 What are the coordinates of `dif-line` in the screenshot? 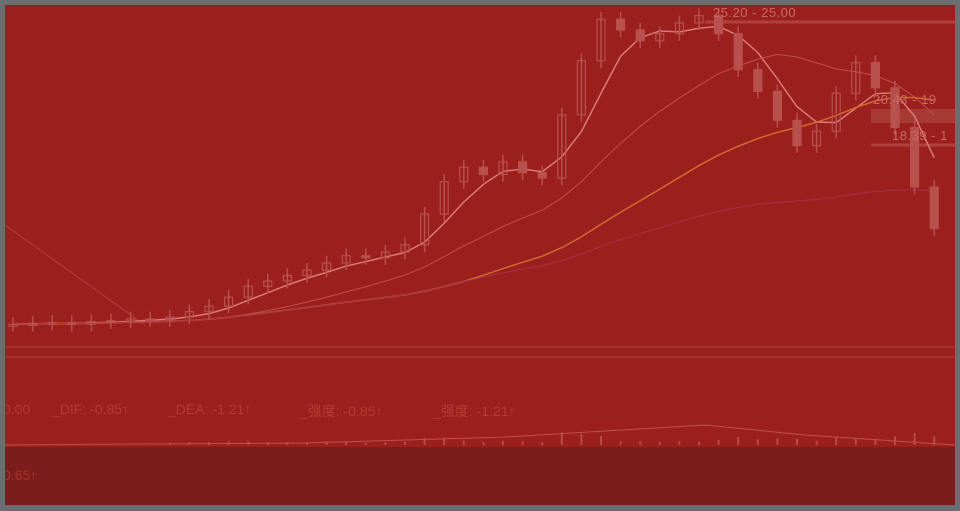 It's located at (480, 435).